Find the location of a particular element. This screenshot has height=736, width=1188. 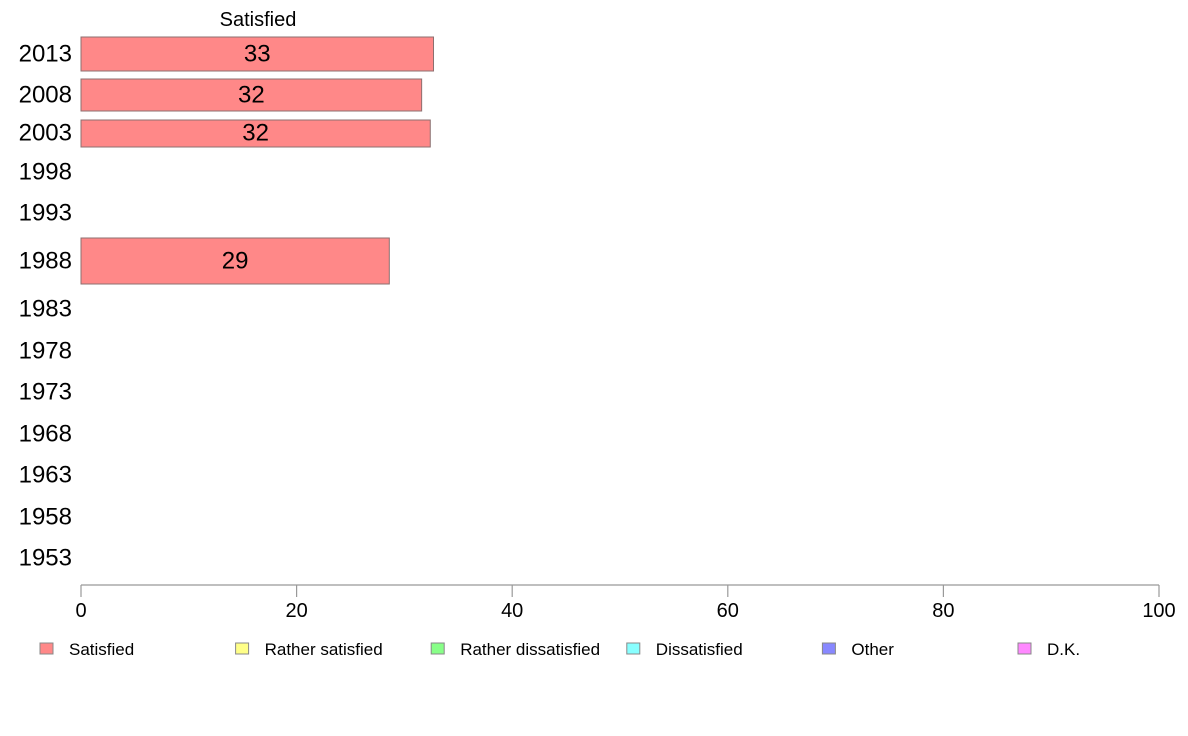

year-label: 1968 is located at coordinates (45, 434).